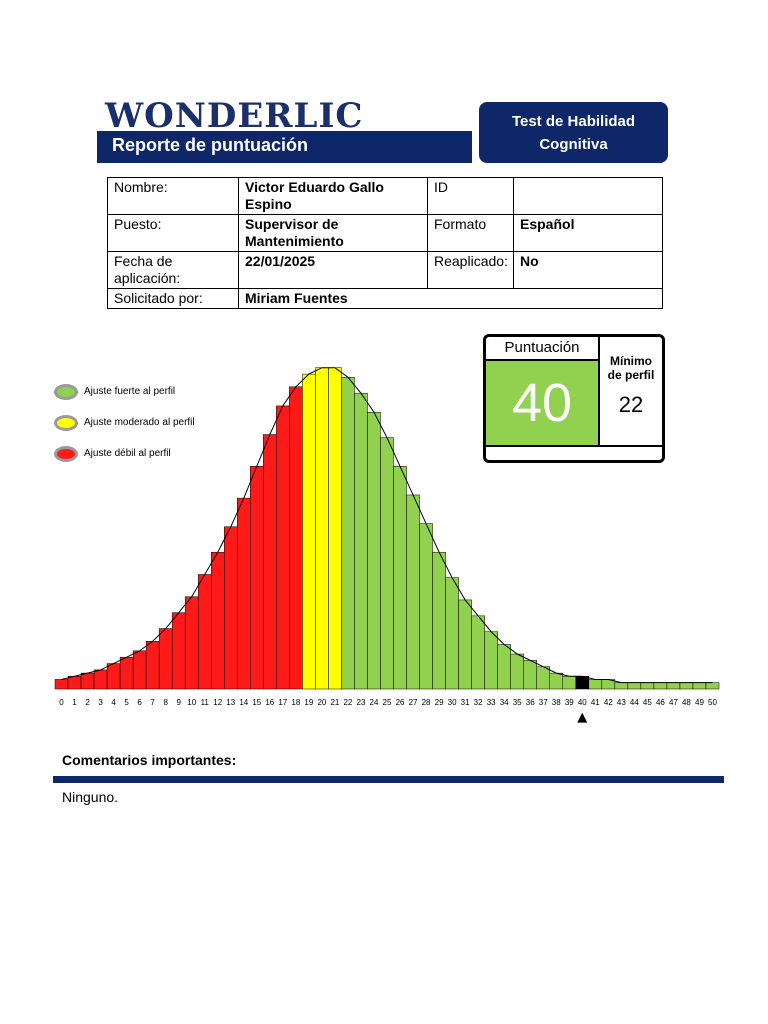 The height and width of the screenshot is (1024, 768). What do you see at coordinates (470, 270) in the screenshot?
I see `reaplicado-label: Reaplicado:` at bounding box center [470, 270].